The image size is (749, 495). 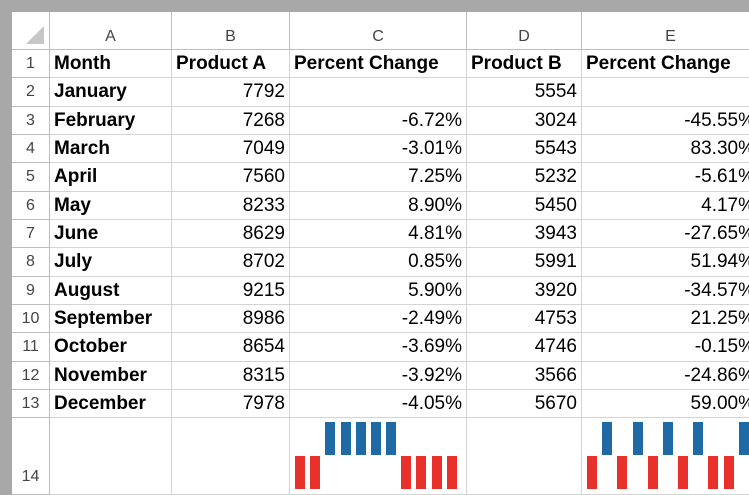 I want to click on row-header: 9, so click(x=31, y=290).